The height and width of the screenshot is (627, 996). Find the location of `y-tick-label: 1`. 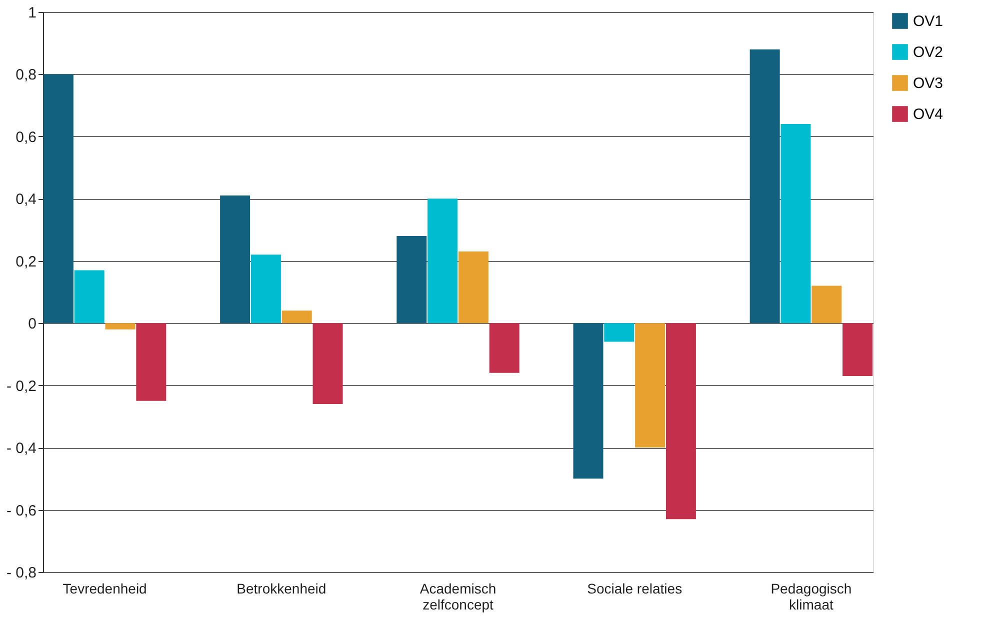

y-tick-label: 1 is located at coordinates (32, 13).